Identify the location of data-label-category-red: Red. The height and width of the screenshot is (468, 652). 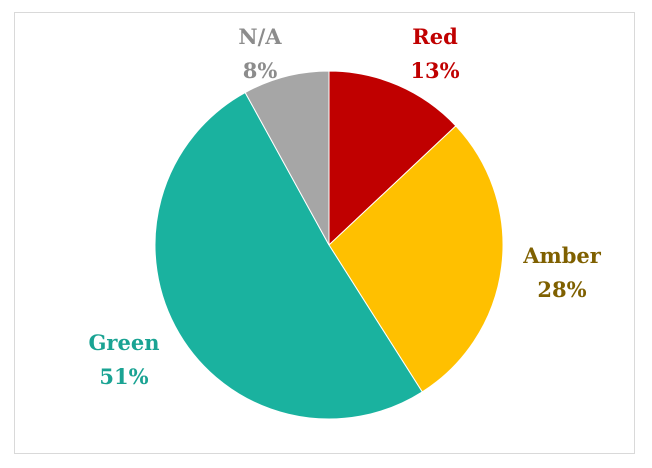
(435, 36).